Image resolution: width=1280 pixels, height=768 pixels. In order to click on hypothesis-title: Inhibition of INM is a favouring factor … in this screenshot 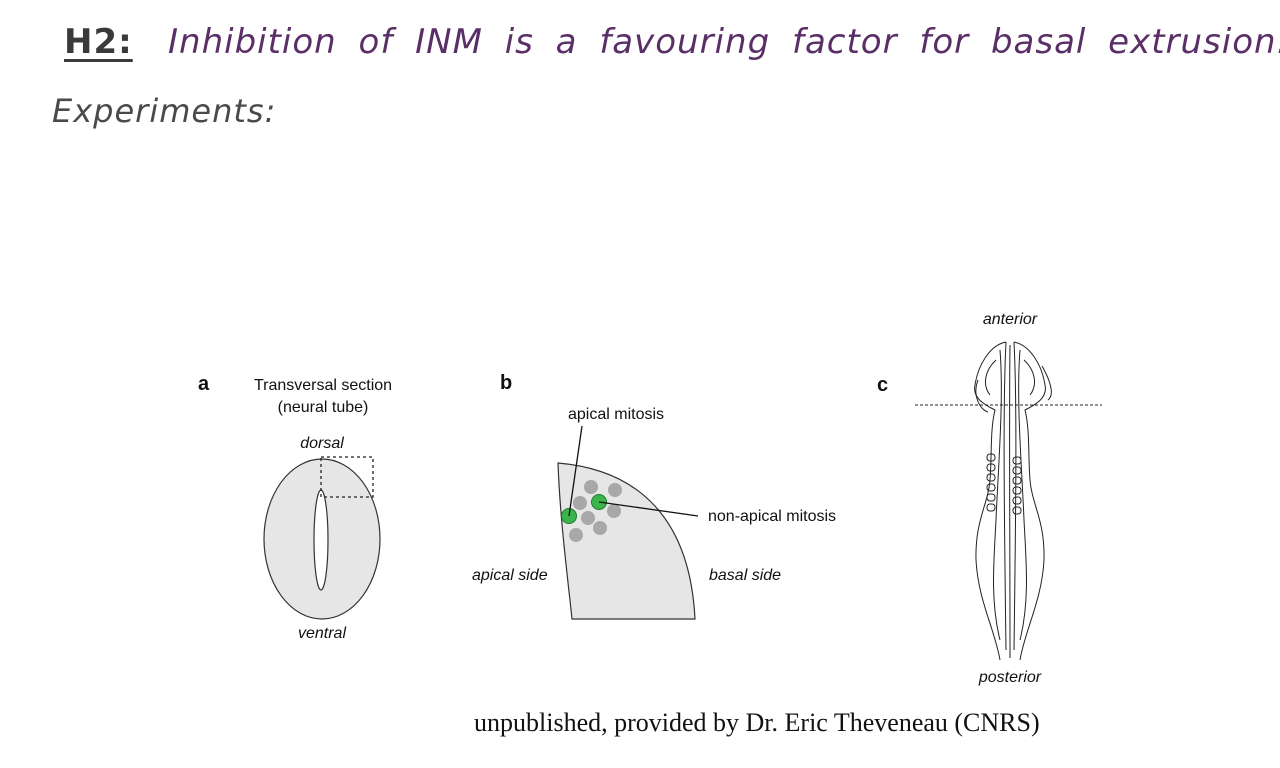, I will do `click(724, 42)`.